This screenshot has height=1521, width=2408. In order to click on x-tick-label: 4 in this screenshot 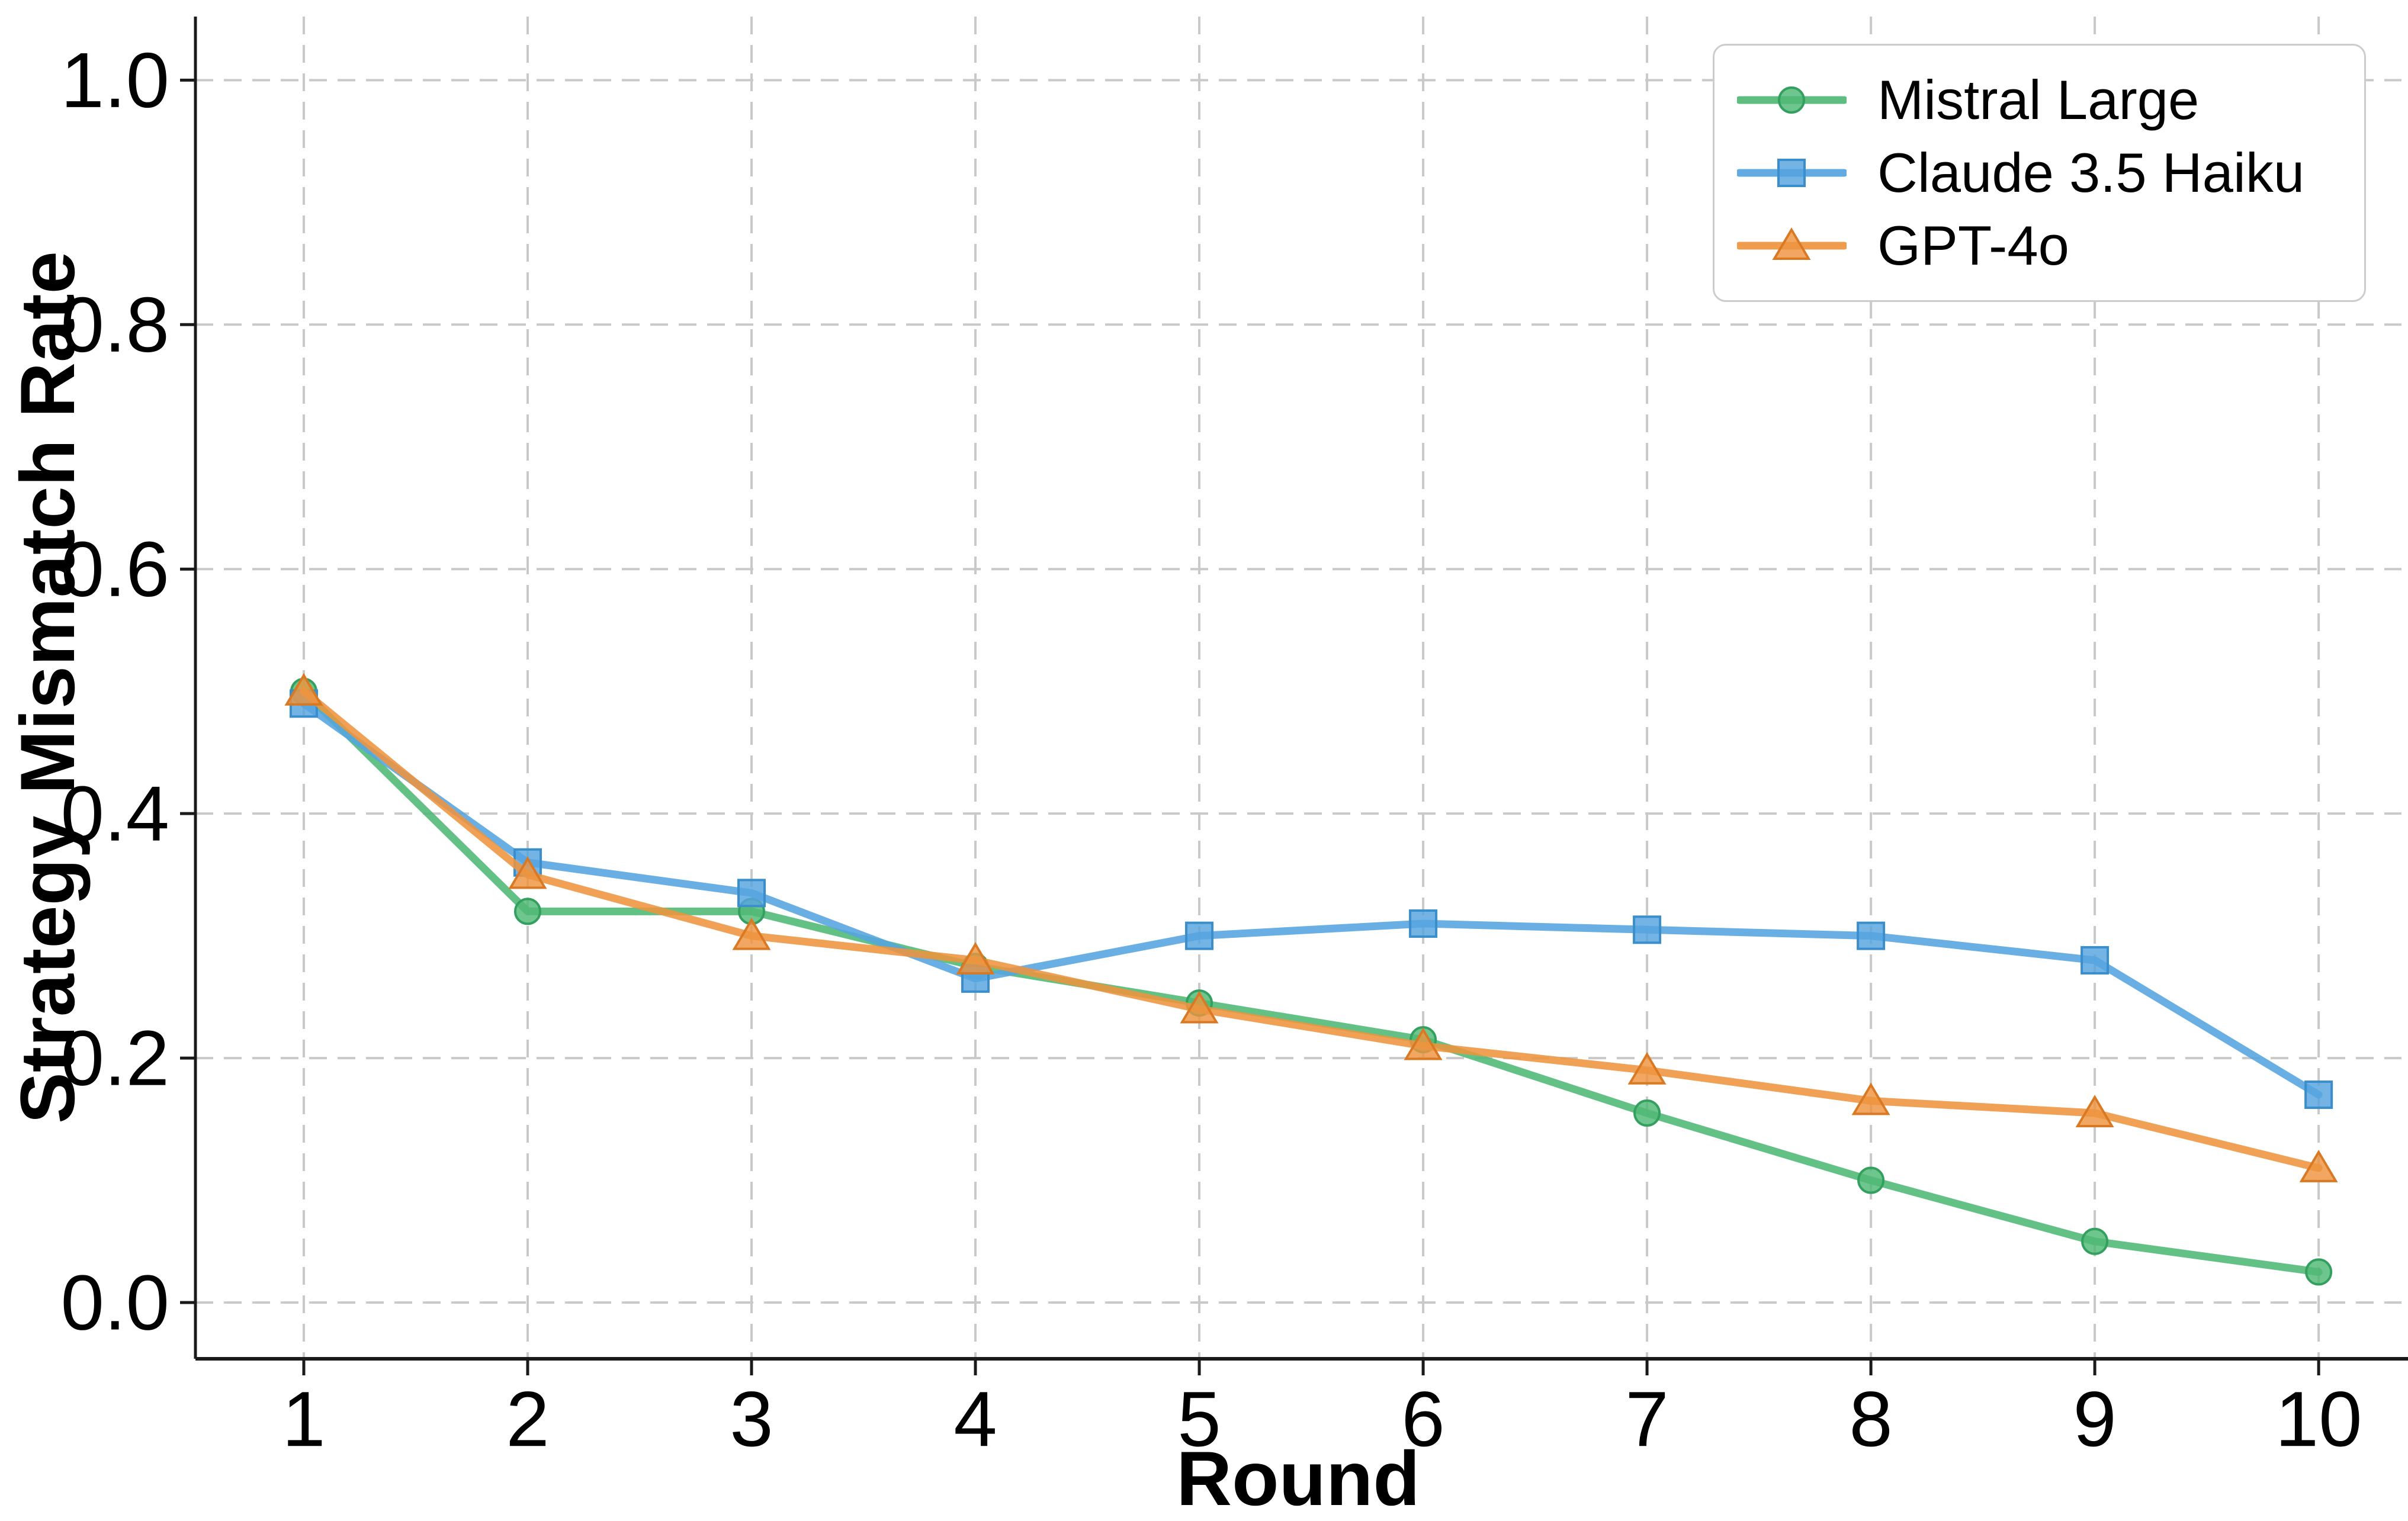, I will do `click(975, 1418)`.